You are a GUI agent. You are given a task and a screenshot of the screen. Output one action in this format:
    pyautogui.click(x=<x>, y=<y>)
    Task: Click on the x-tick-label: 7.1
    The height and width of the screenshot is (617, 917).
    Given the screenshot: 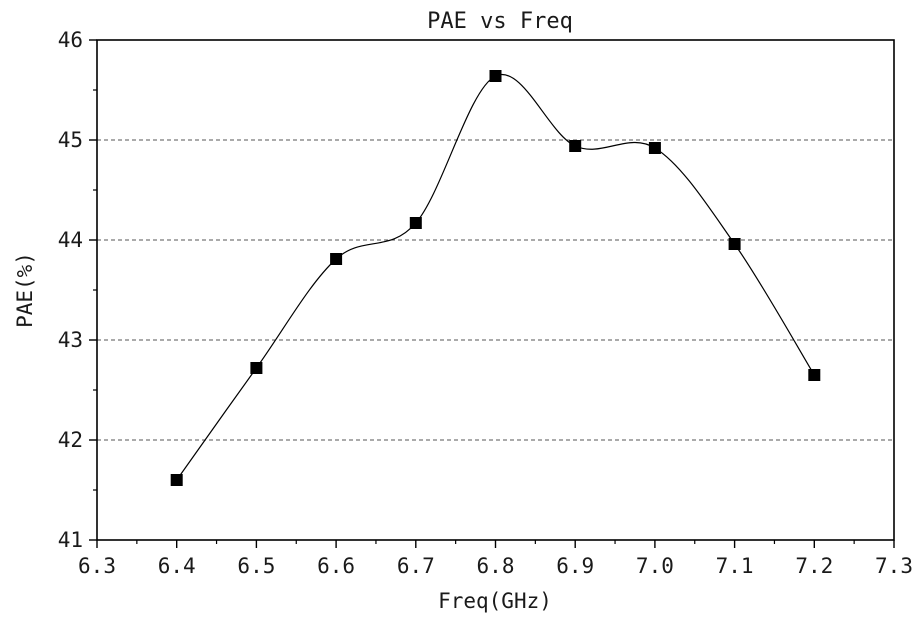 What is the action you would take?
    pyautogui.click(x=735, y=566)
    